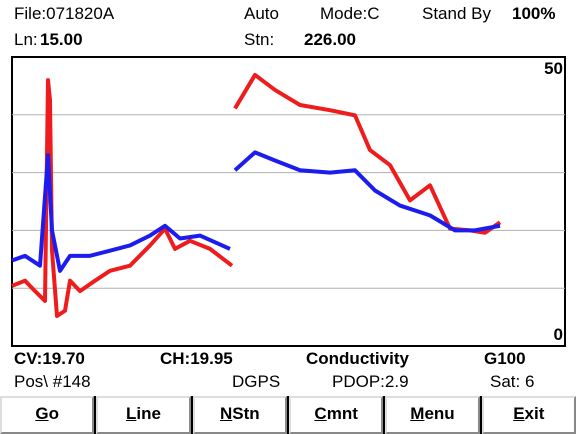 Image resolution: width=576 pixels, height=434 pixels. Describe the element at coordinates (357, 358) in the screenshot. I see `measure: Conductivity` at that location.